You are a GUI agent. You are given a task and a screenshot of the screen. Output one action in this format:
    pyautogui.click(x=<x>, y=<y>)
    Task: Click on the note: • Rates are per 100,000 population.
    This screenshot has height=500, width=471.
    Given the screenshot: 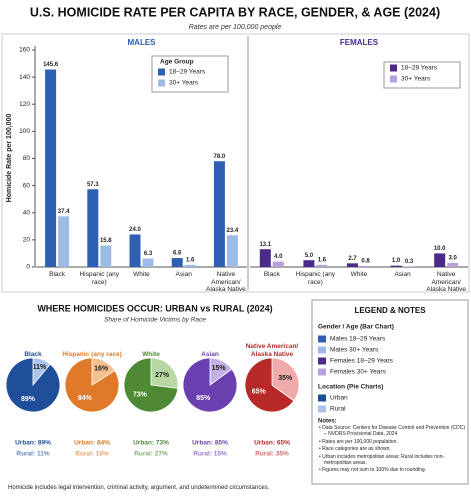 What is the action you would take?
    pyautogui.click(x=358, y=441)
    